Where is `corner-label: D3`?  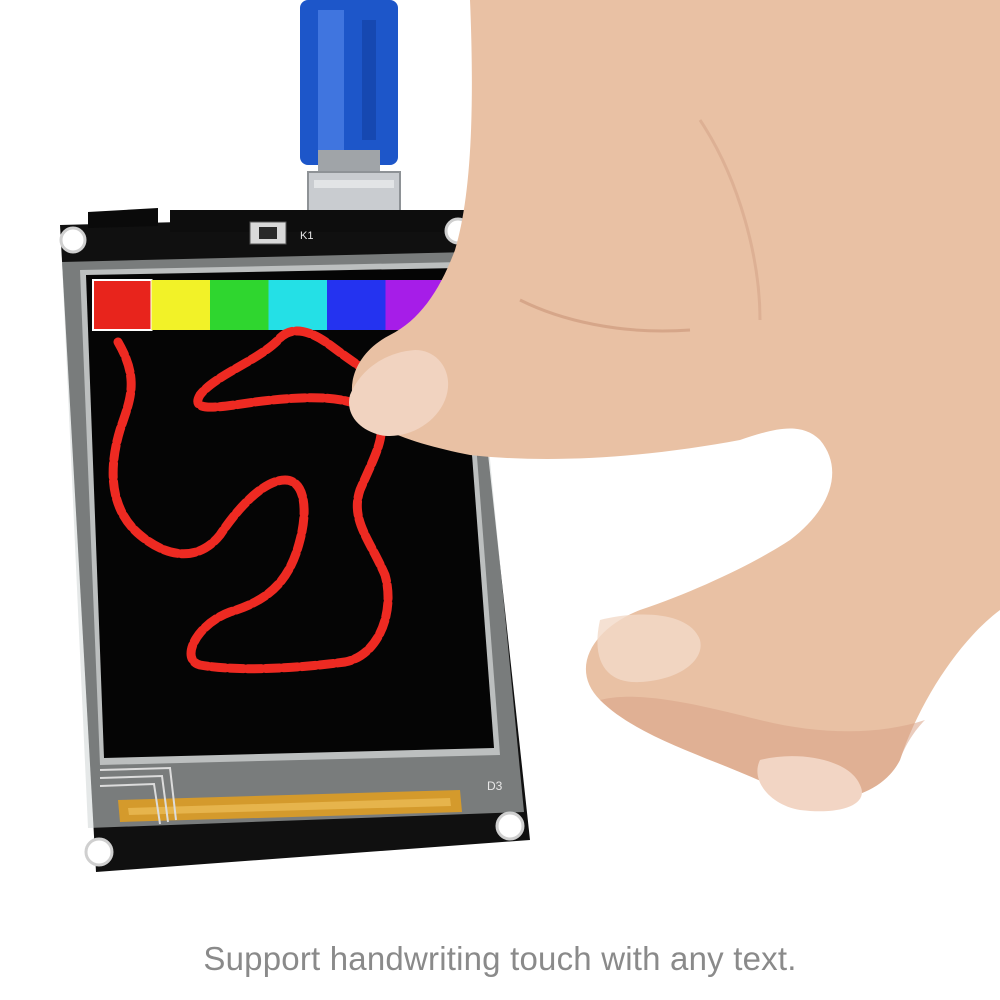
corner-label: D3 is located at coordinates (495, 786).